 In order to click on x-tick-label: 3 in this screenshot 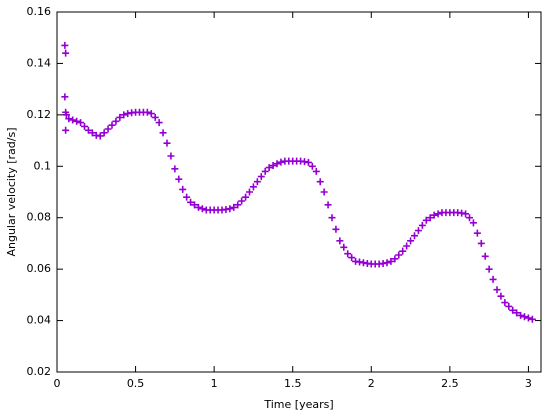, I will do `click(528, 383)`.